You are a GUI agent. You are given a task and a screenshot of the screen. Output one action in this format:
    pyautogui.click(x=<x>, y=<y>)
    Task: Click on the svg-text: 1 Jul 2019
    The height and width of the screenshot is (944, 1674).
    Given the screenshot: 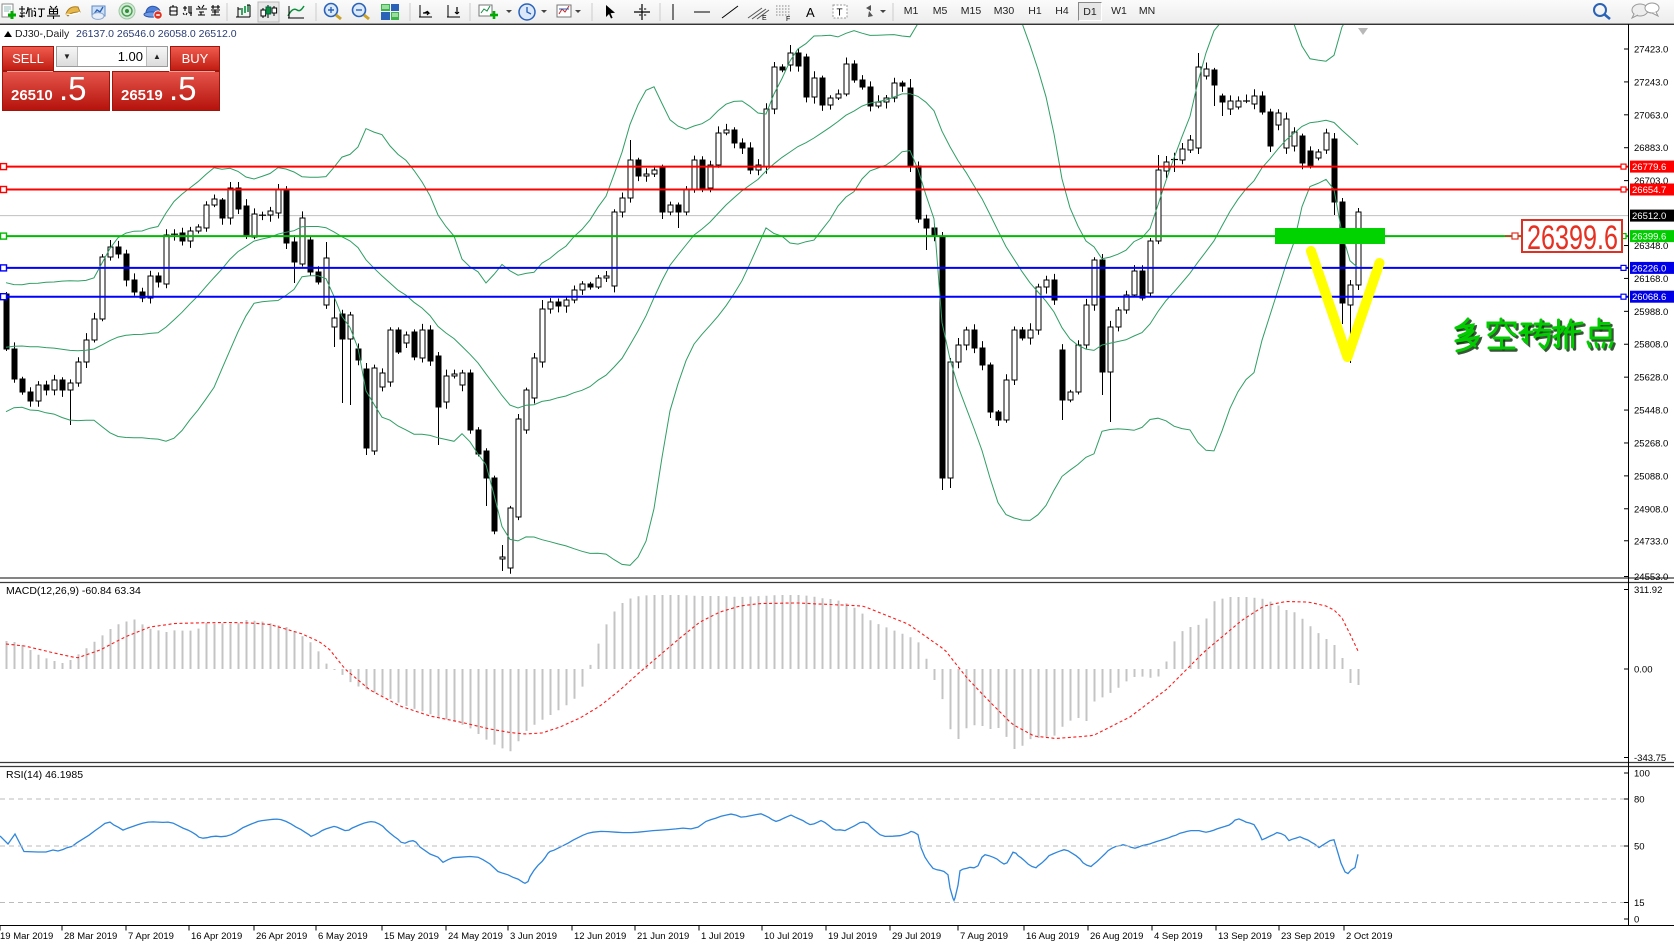 What is the action you would take?
    pyautogui.click(x=723, y=936)
    